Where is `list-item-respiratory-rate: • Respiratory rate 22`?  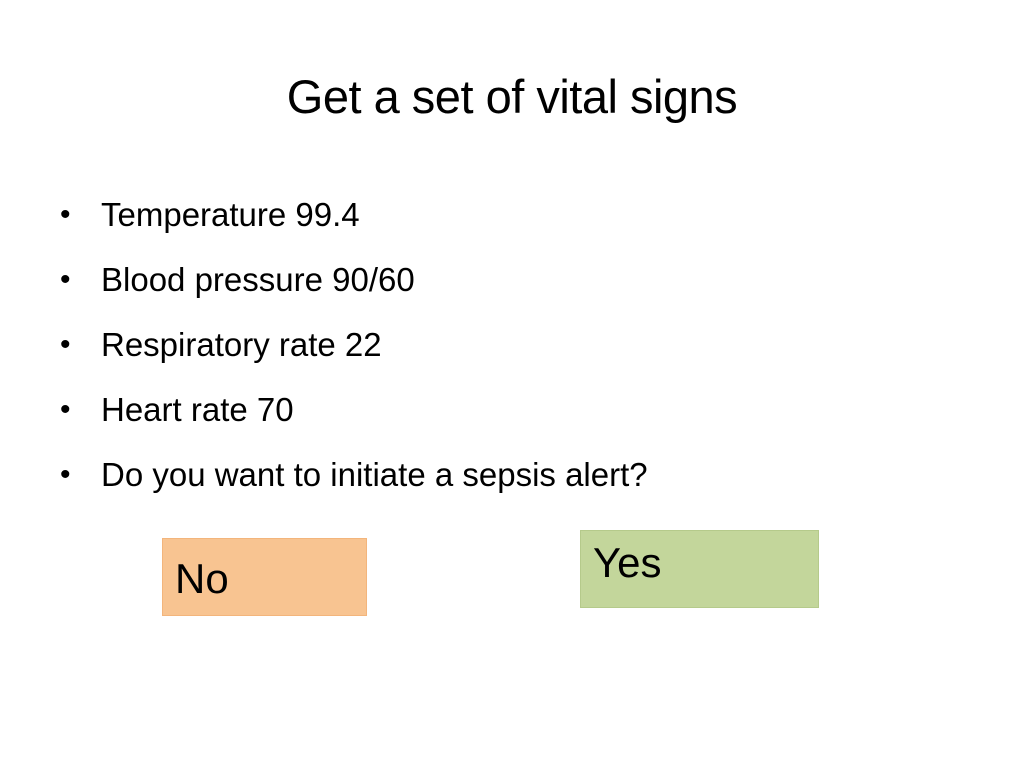 list-item-respiratory-rate: • Respiratory rate 22 is located at coordinates (510, 344).